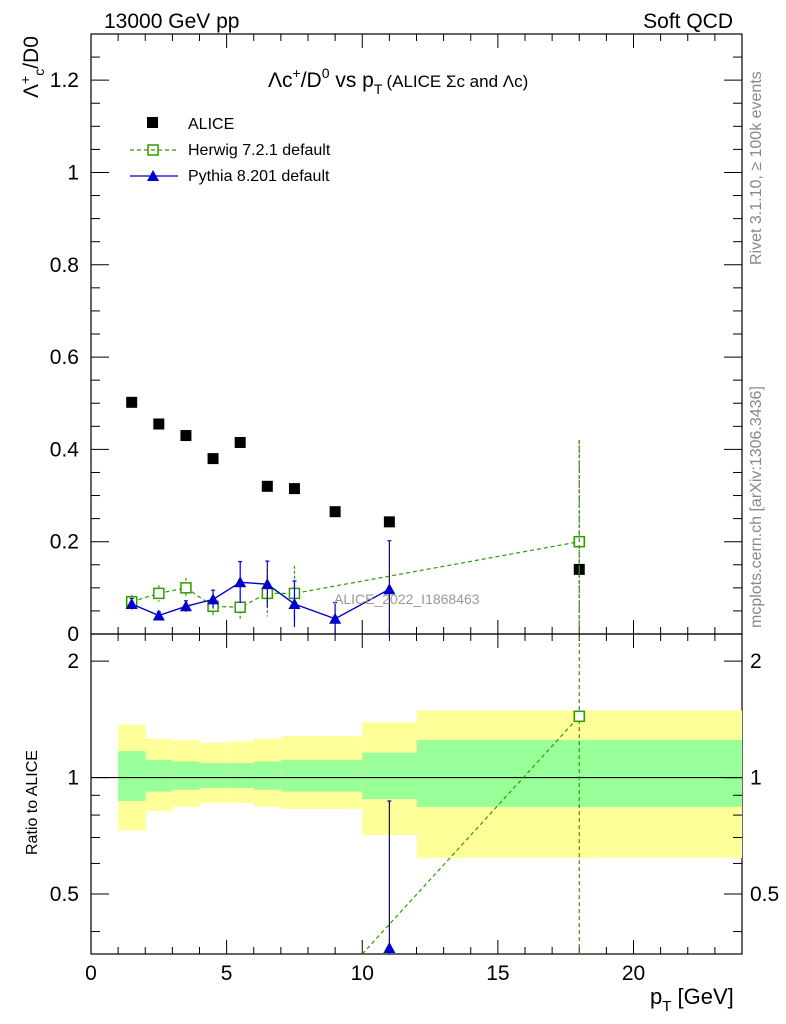  What do you see at coordinates (73, 778) in the screenshot?
I see `ratio-y-tick-label: 1` at bounding box center [73, 778].